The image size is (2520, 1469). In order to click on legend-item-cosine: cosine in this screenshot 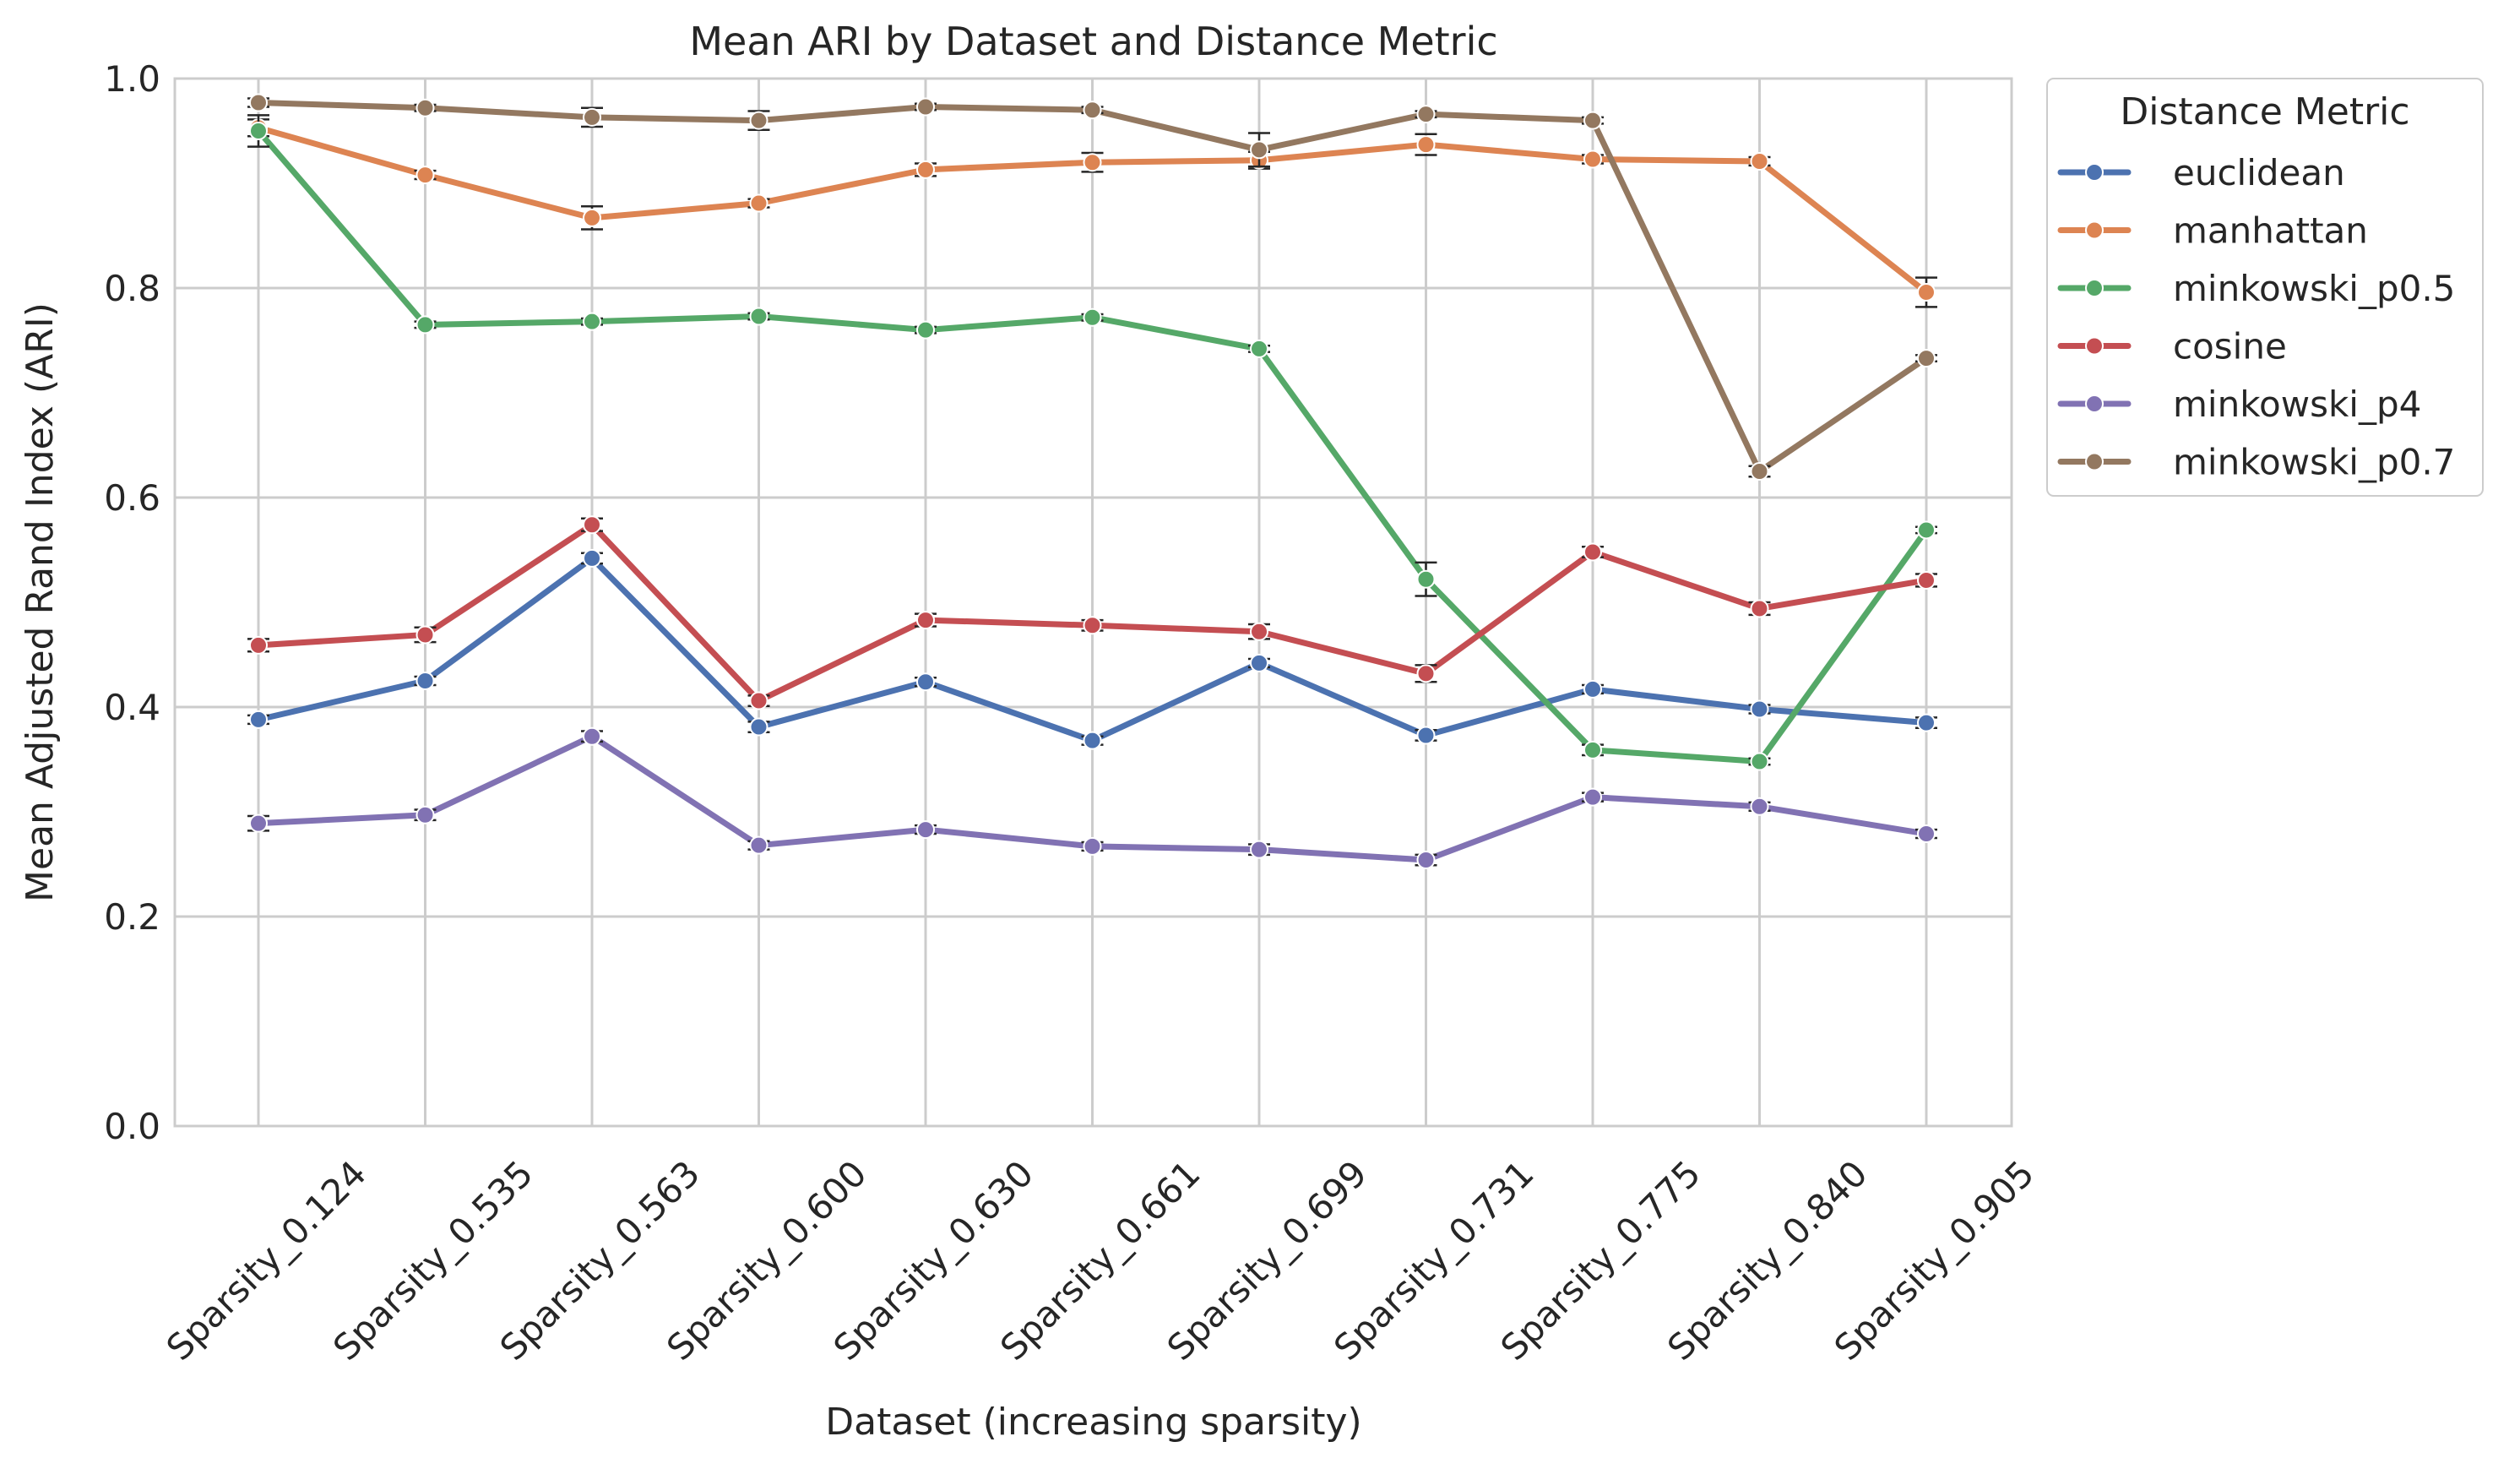, I will do `click(2172, 346)`.